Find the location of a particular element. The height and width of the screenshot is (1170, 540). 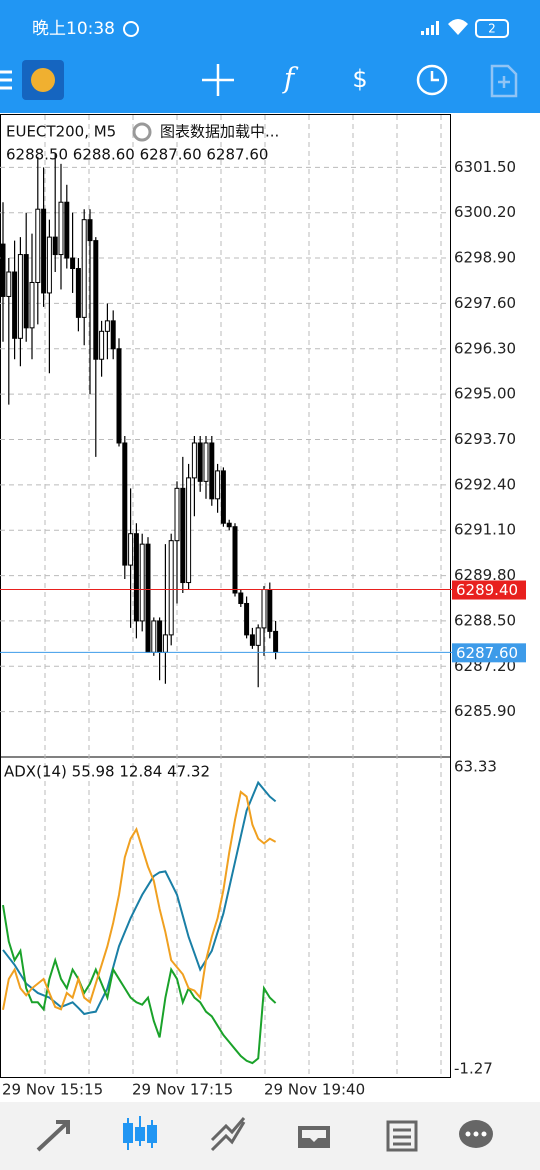

y-tick-label: 6295.00 is located at coordinates (485, 394).